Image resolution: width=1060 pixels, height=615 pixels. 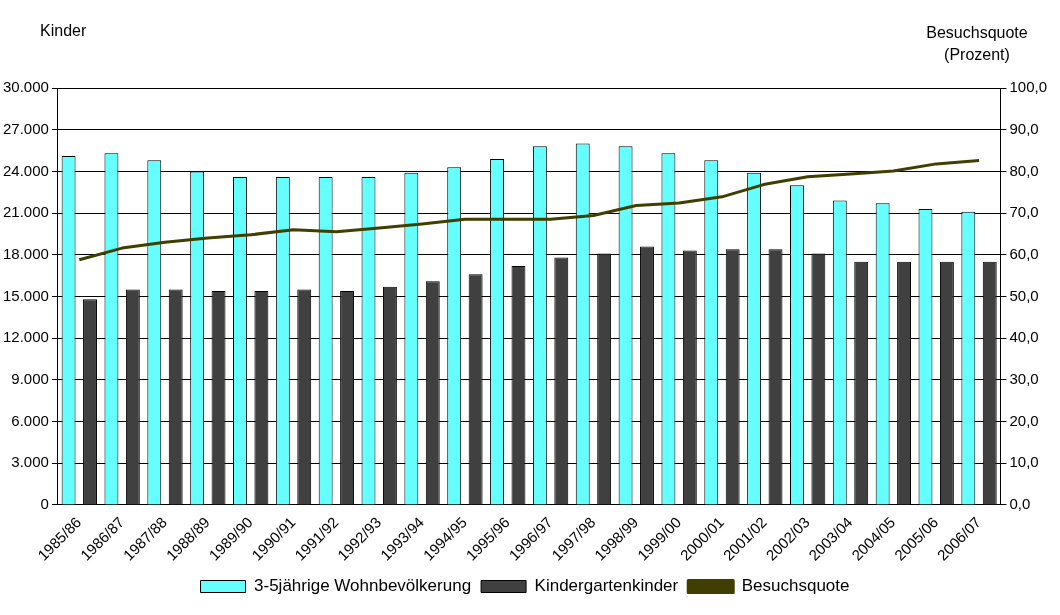 I want to click on legend-label: Kindergartenkinder, so click(x=606, y=586).